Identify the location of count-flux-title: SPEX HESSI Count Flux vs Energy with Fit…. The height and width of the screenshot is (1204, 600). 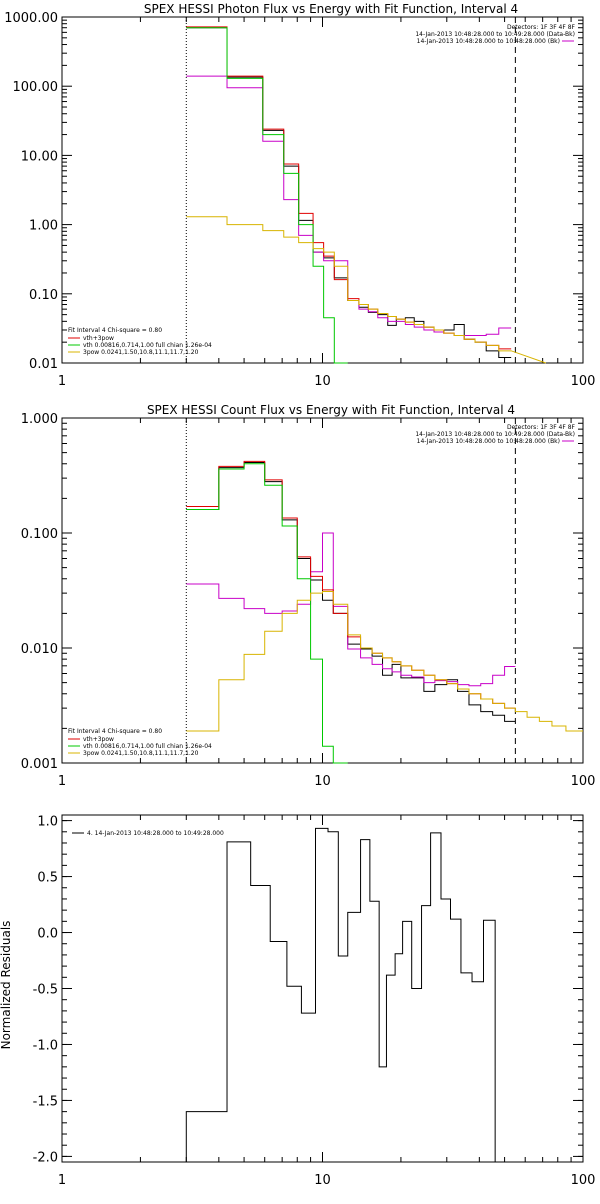
(331, 410).